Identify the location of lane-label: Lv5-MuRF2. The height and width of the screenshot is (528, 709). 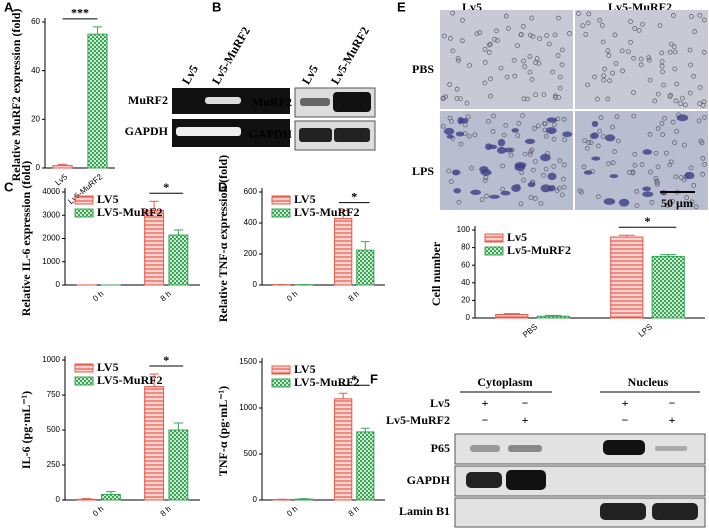
(350, 55).